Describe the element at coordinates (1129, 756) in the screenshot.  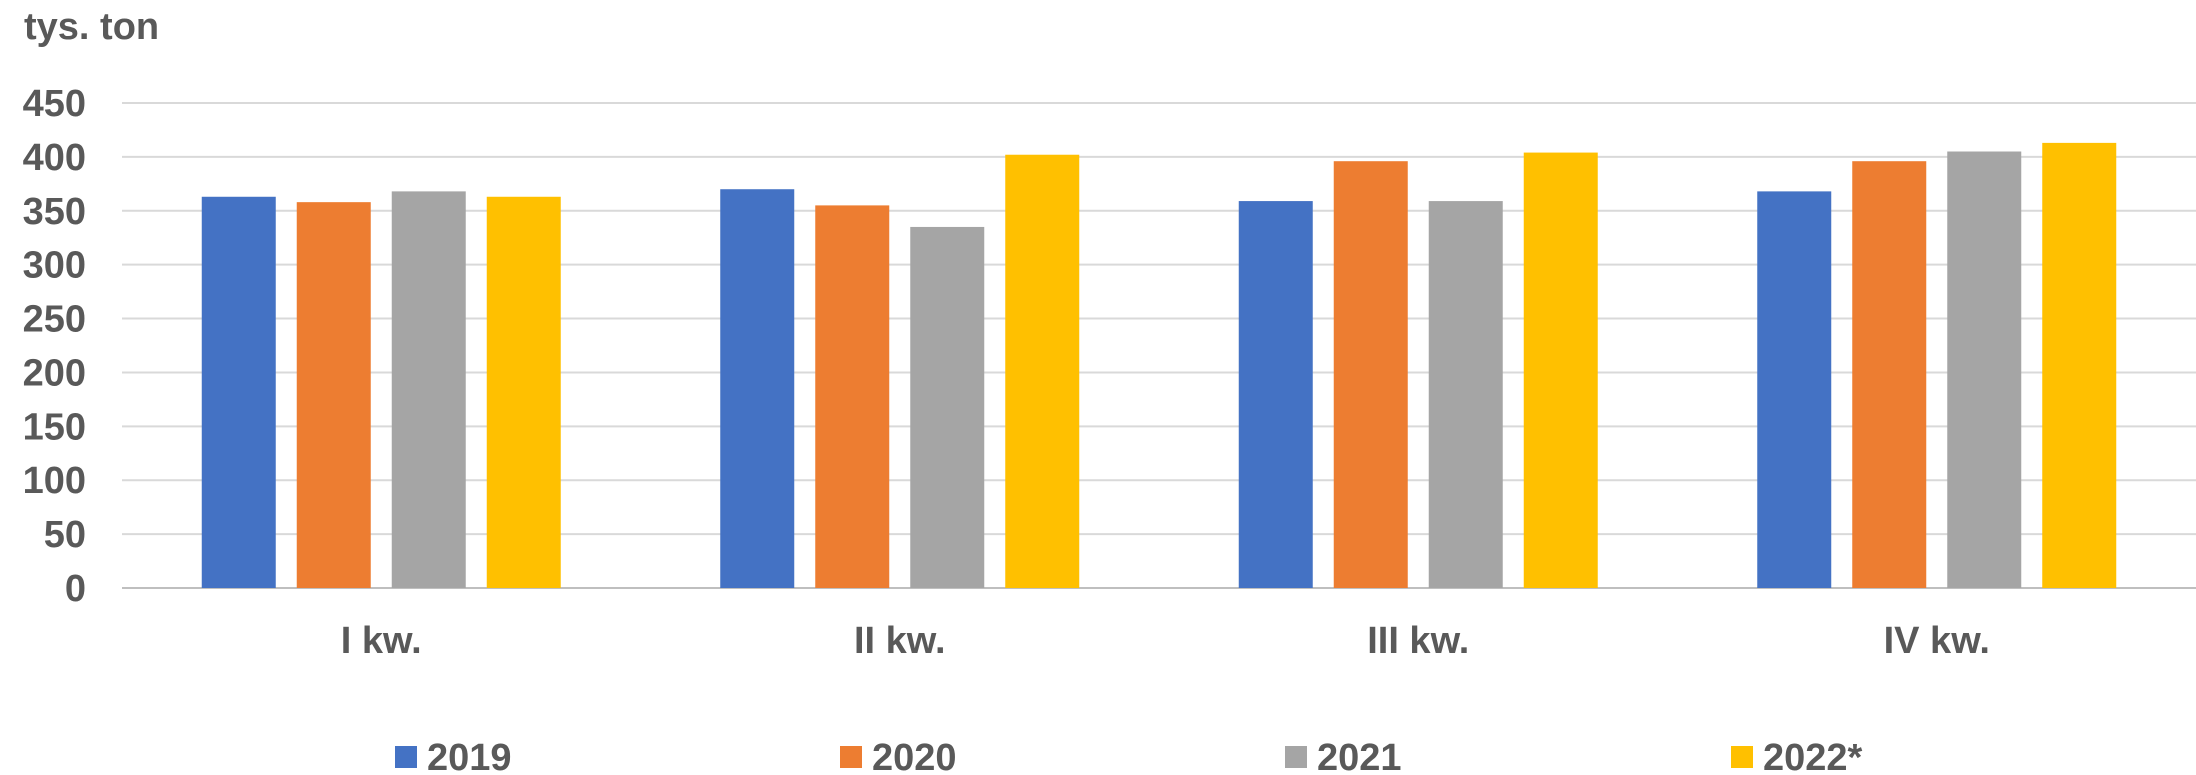
I see `legend: 2019 2020 2021 2022*` at that location.